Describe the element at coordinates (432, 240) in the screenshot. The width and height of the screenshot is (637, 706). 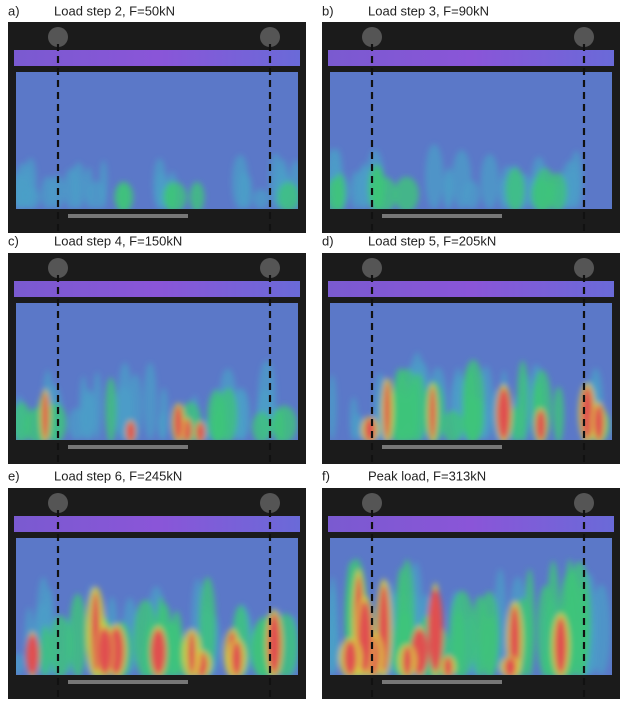
I see `panel-caption: Load step 5, F=205kN` at that location.